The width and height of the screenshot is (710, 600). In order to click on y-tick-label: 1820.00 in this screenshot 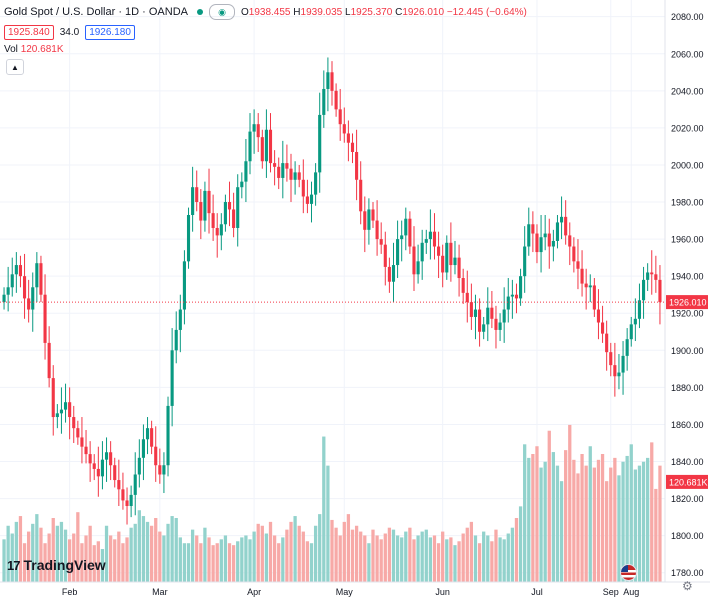, I will do `click(687, 499)`.